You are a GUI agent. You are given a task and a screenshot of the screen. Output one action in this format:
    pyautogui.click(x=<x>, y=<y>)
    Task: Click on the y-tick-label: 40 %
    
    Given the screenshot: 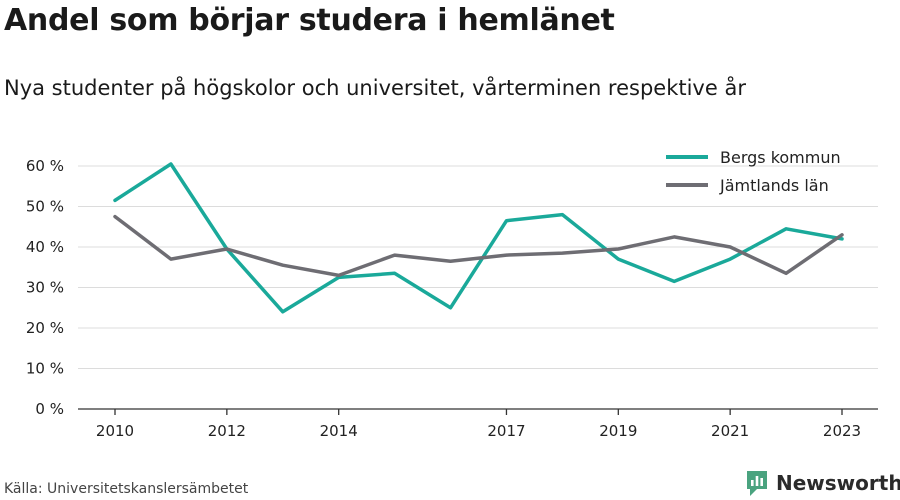 What is the action you would take?
    pyautogui.click(x=45, y=247)
    